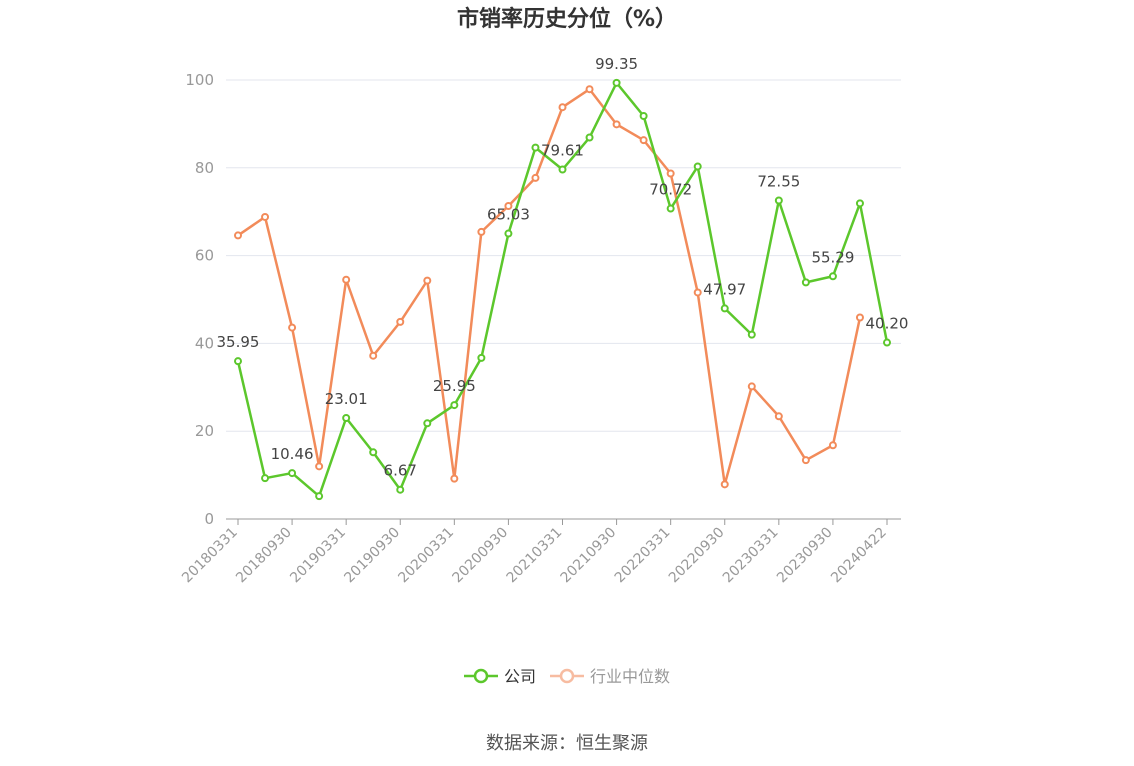  What do you see at coordinates (264, 556) in the screenshot?
I see `x-tick-label: 20180930` at bounding box center [264, 556].